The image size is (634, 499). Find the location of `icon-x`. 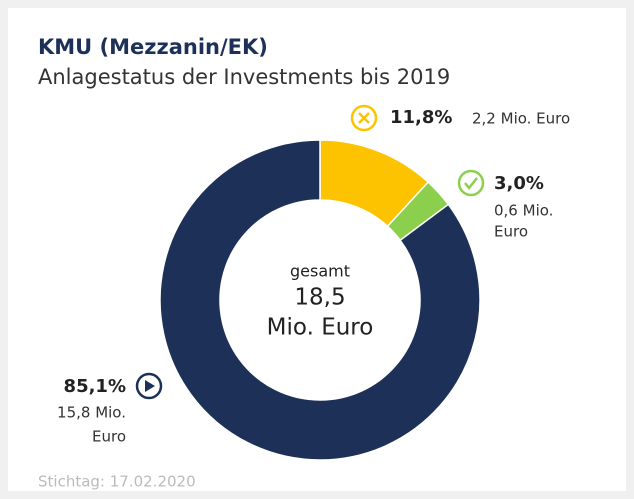

icon-x is located at coordinates (364, 118).